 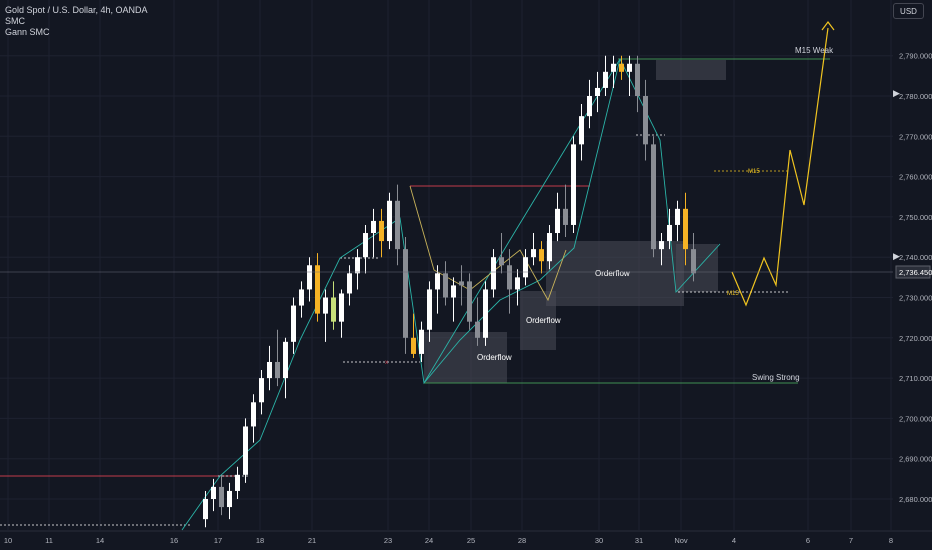 What do you see at coordinates (639, 540) in the screenshot?
I see `x-tick-label: 31` at bounding box center [639, 540].